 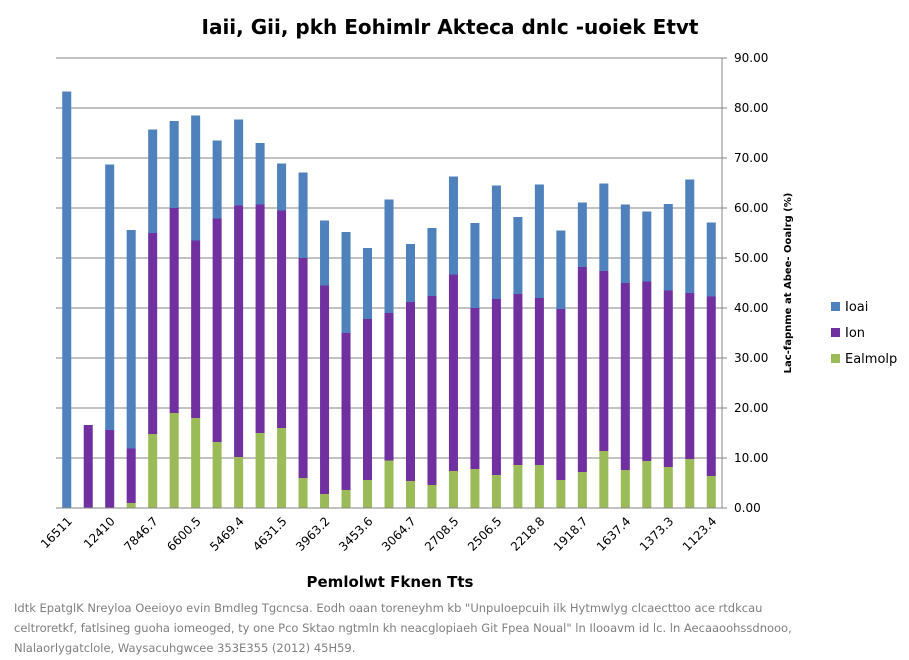 What do you see at coordinates (313, 534) in the screenshot?
I see `x-tick-label: 3963.2` at bounding box center [313, 534].